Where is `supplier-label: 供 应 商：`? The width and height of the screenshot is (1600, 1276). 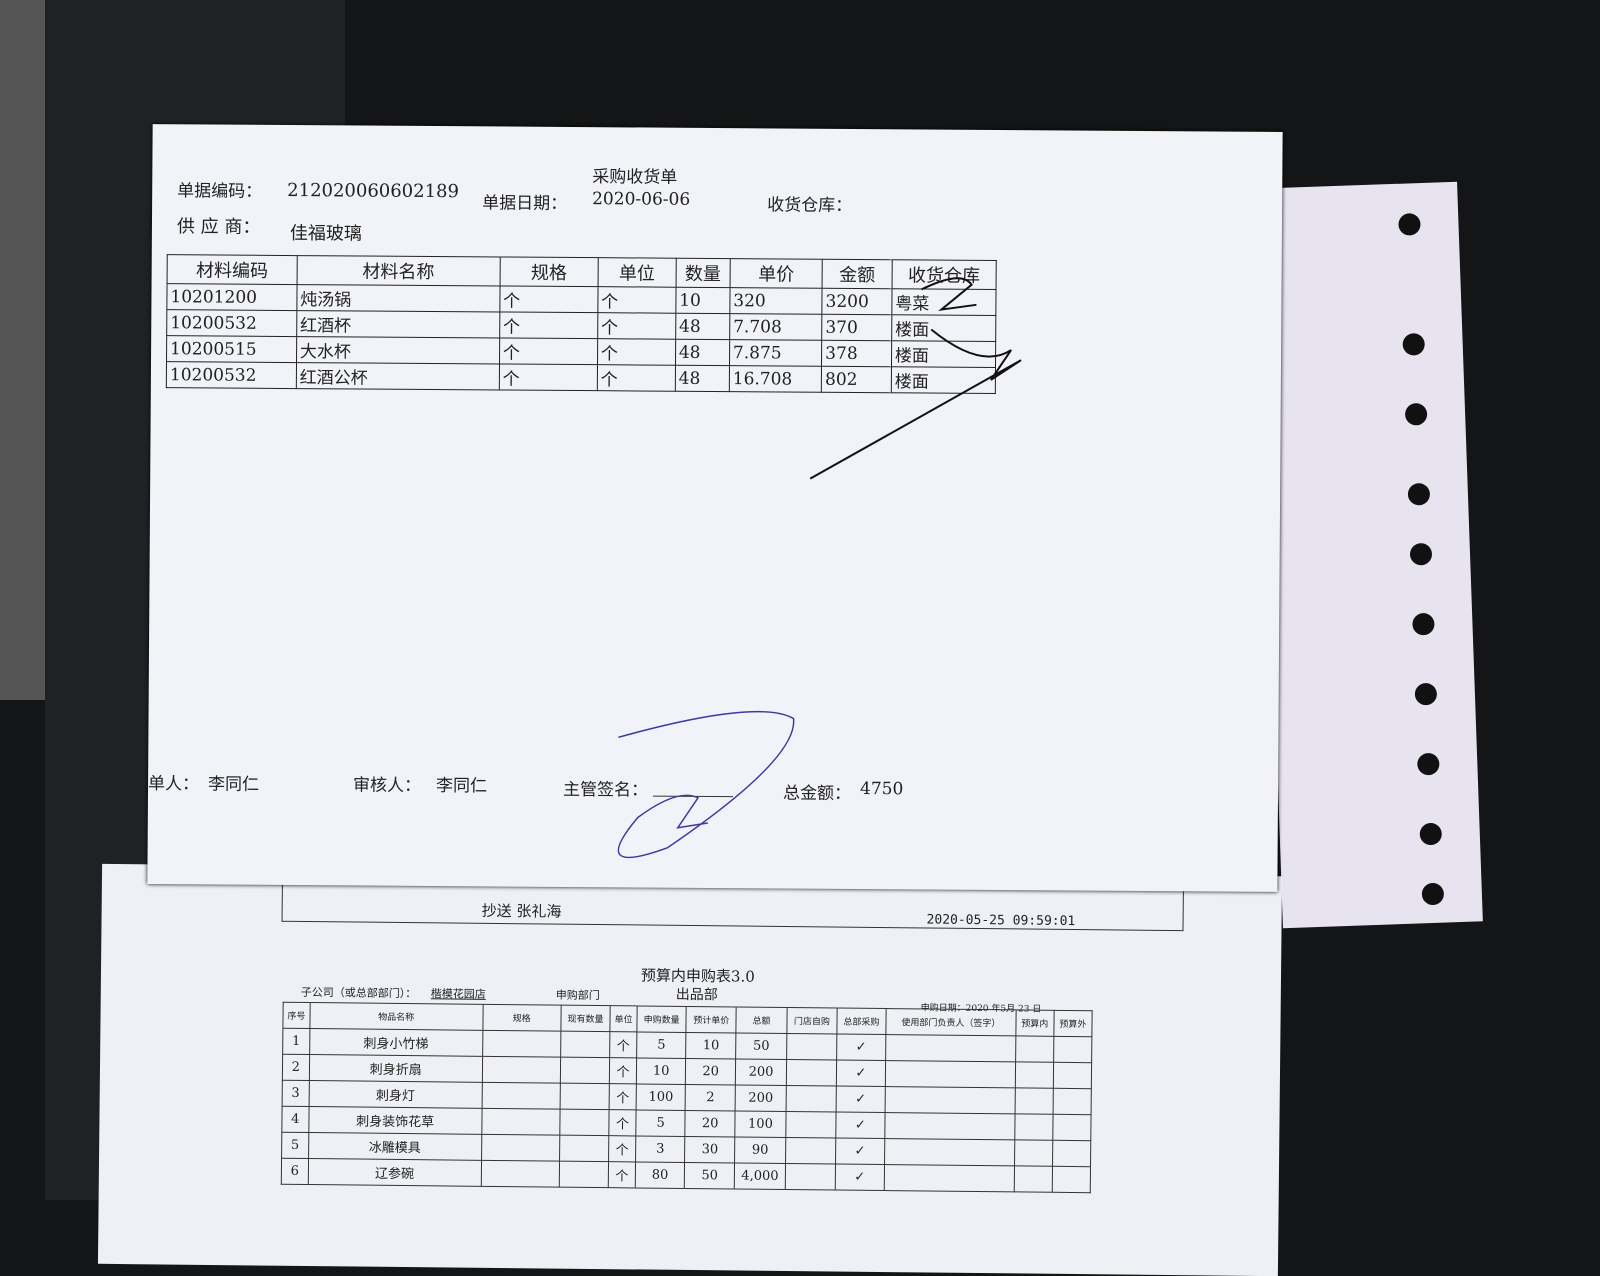 supplier-label: 供 应 商： is located at coordinates (218, 227).